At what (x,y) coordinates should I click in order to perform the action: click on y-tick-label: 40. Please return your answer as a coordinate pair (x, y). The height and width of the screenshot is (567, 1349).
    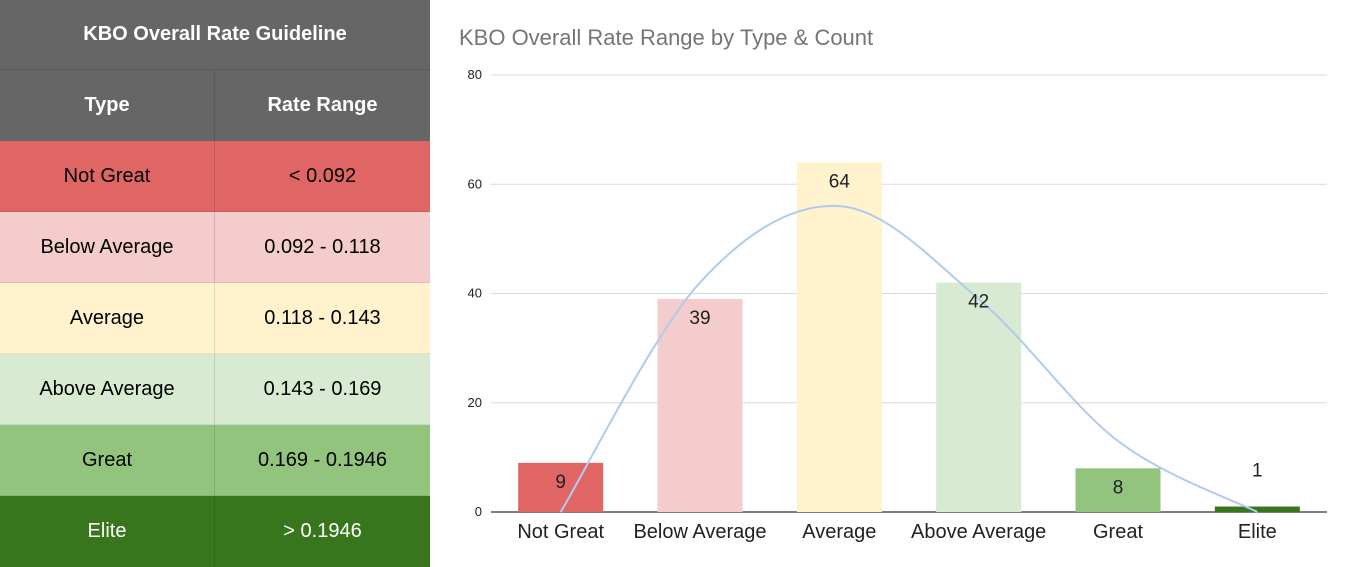
    Looking at the image, I should click on (475, 293).